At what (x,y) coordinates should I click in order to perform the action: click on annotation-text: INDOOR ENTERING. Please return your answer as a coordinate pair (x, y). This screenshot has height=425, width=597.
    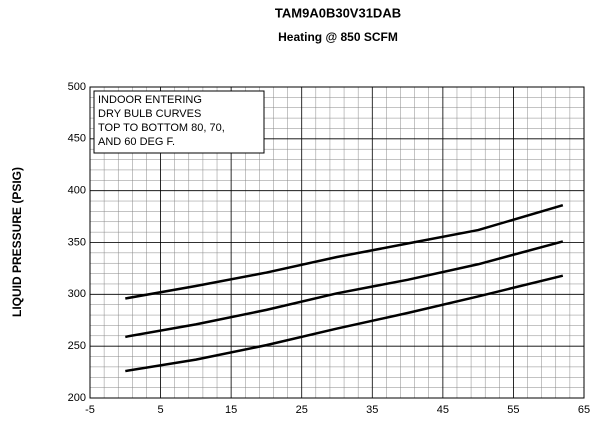
    Looking at the image, I should click on (150, 100).